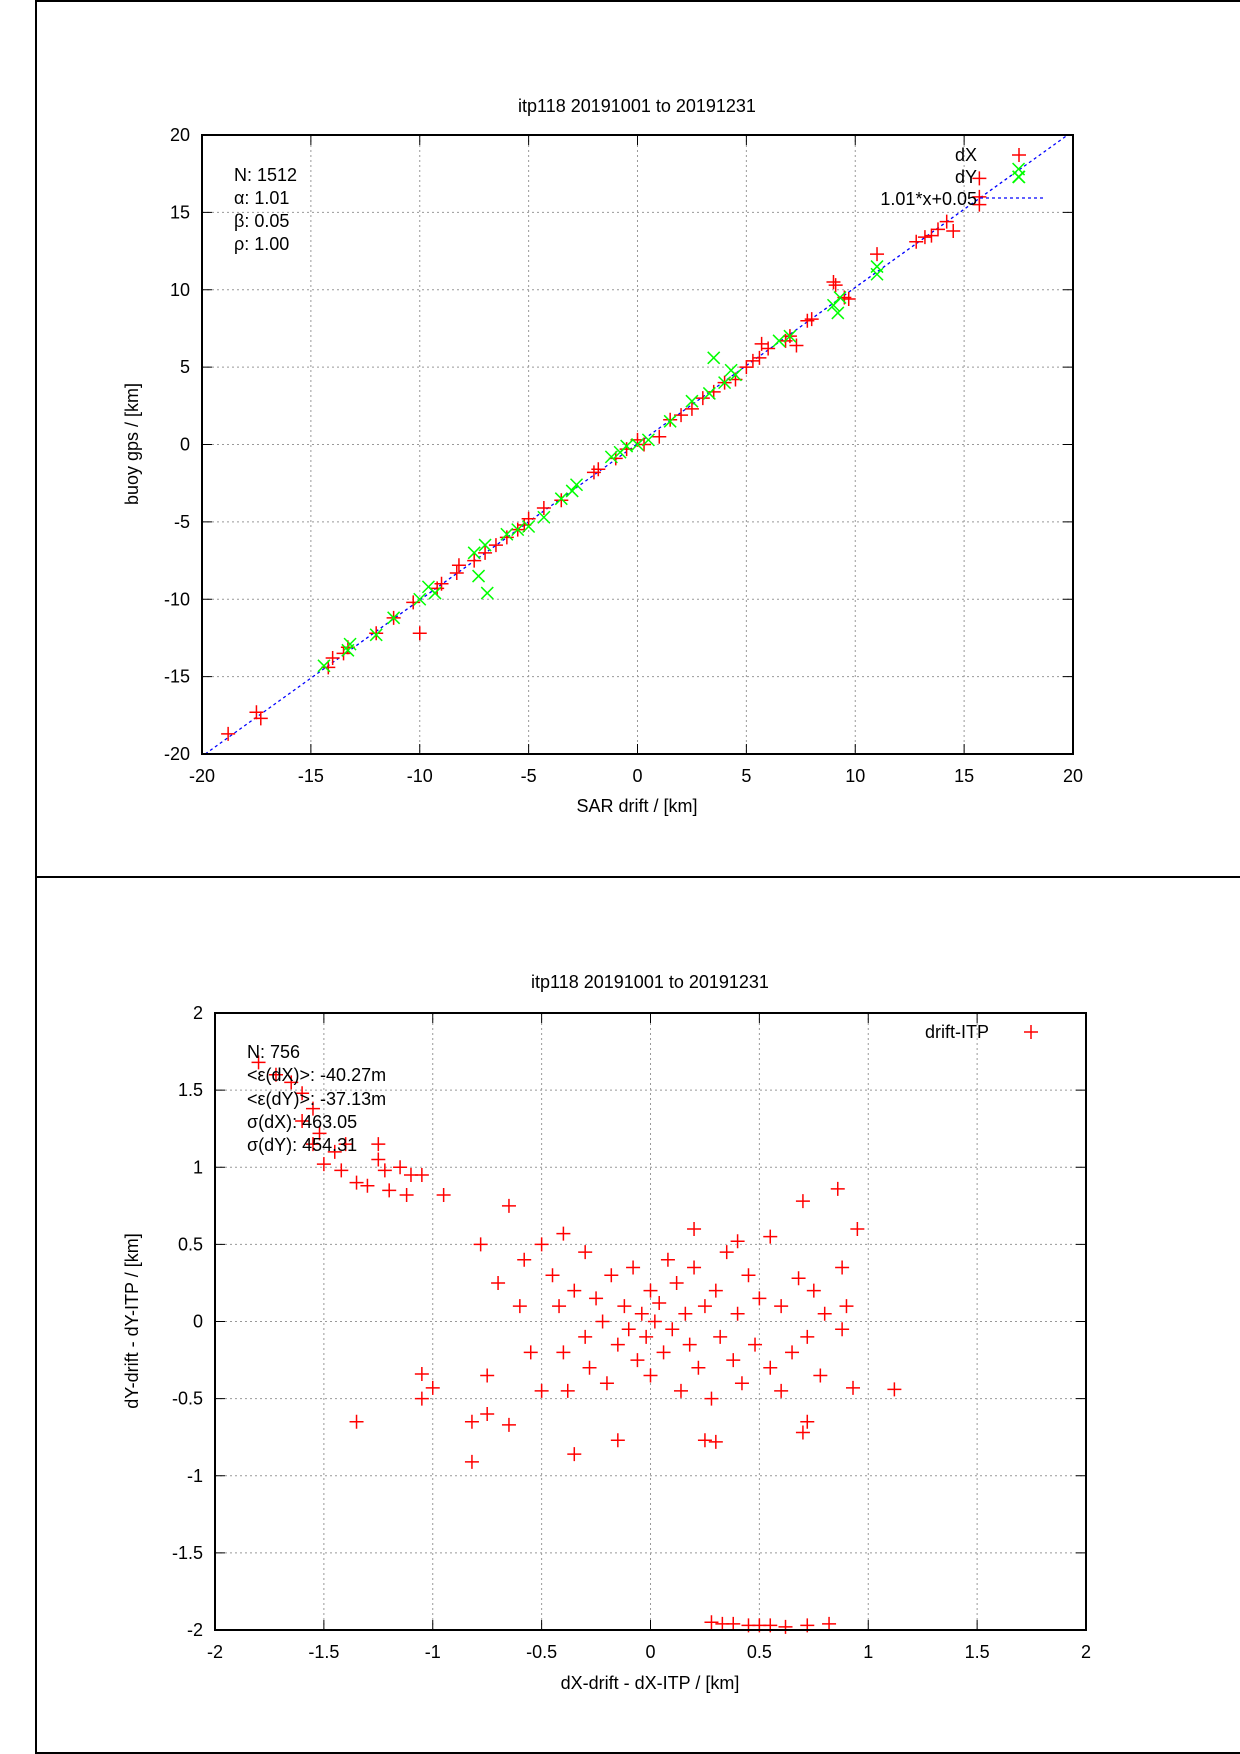 The image size is (1240, 1754). I want to click on y-tick-label: -15, so click(177, 677).